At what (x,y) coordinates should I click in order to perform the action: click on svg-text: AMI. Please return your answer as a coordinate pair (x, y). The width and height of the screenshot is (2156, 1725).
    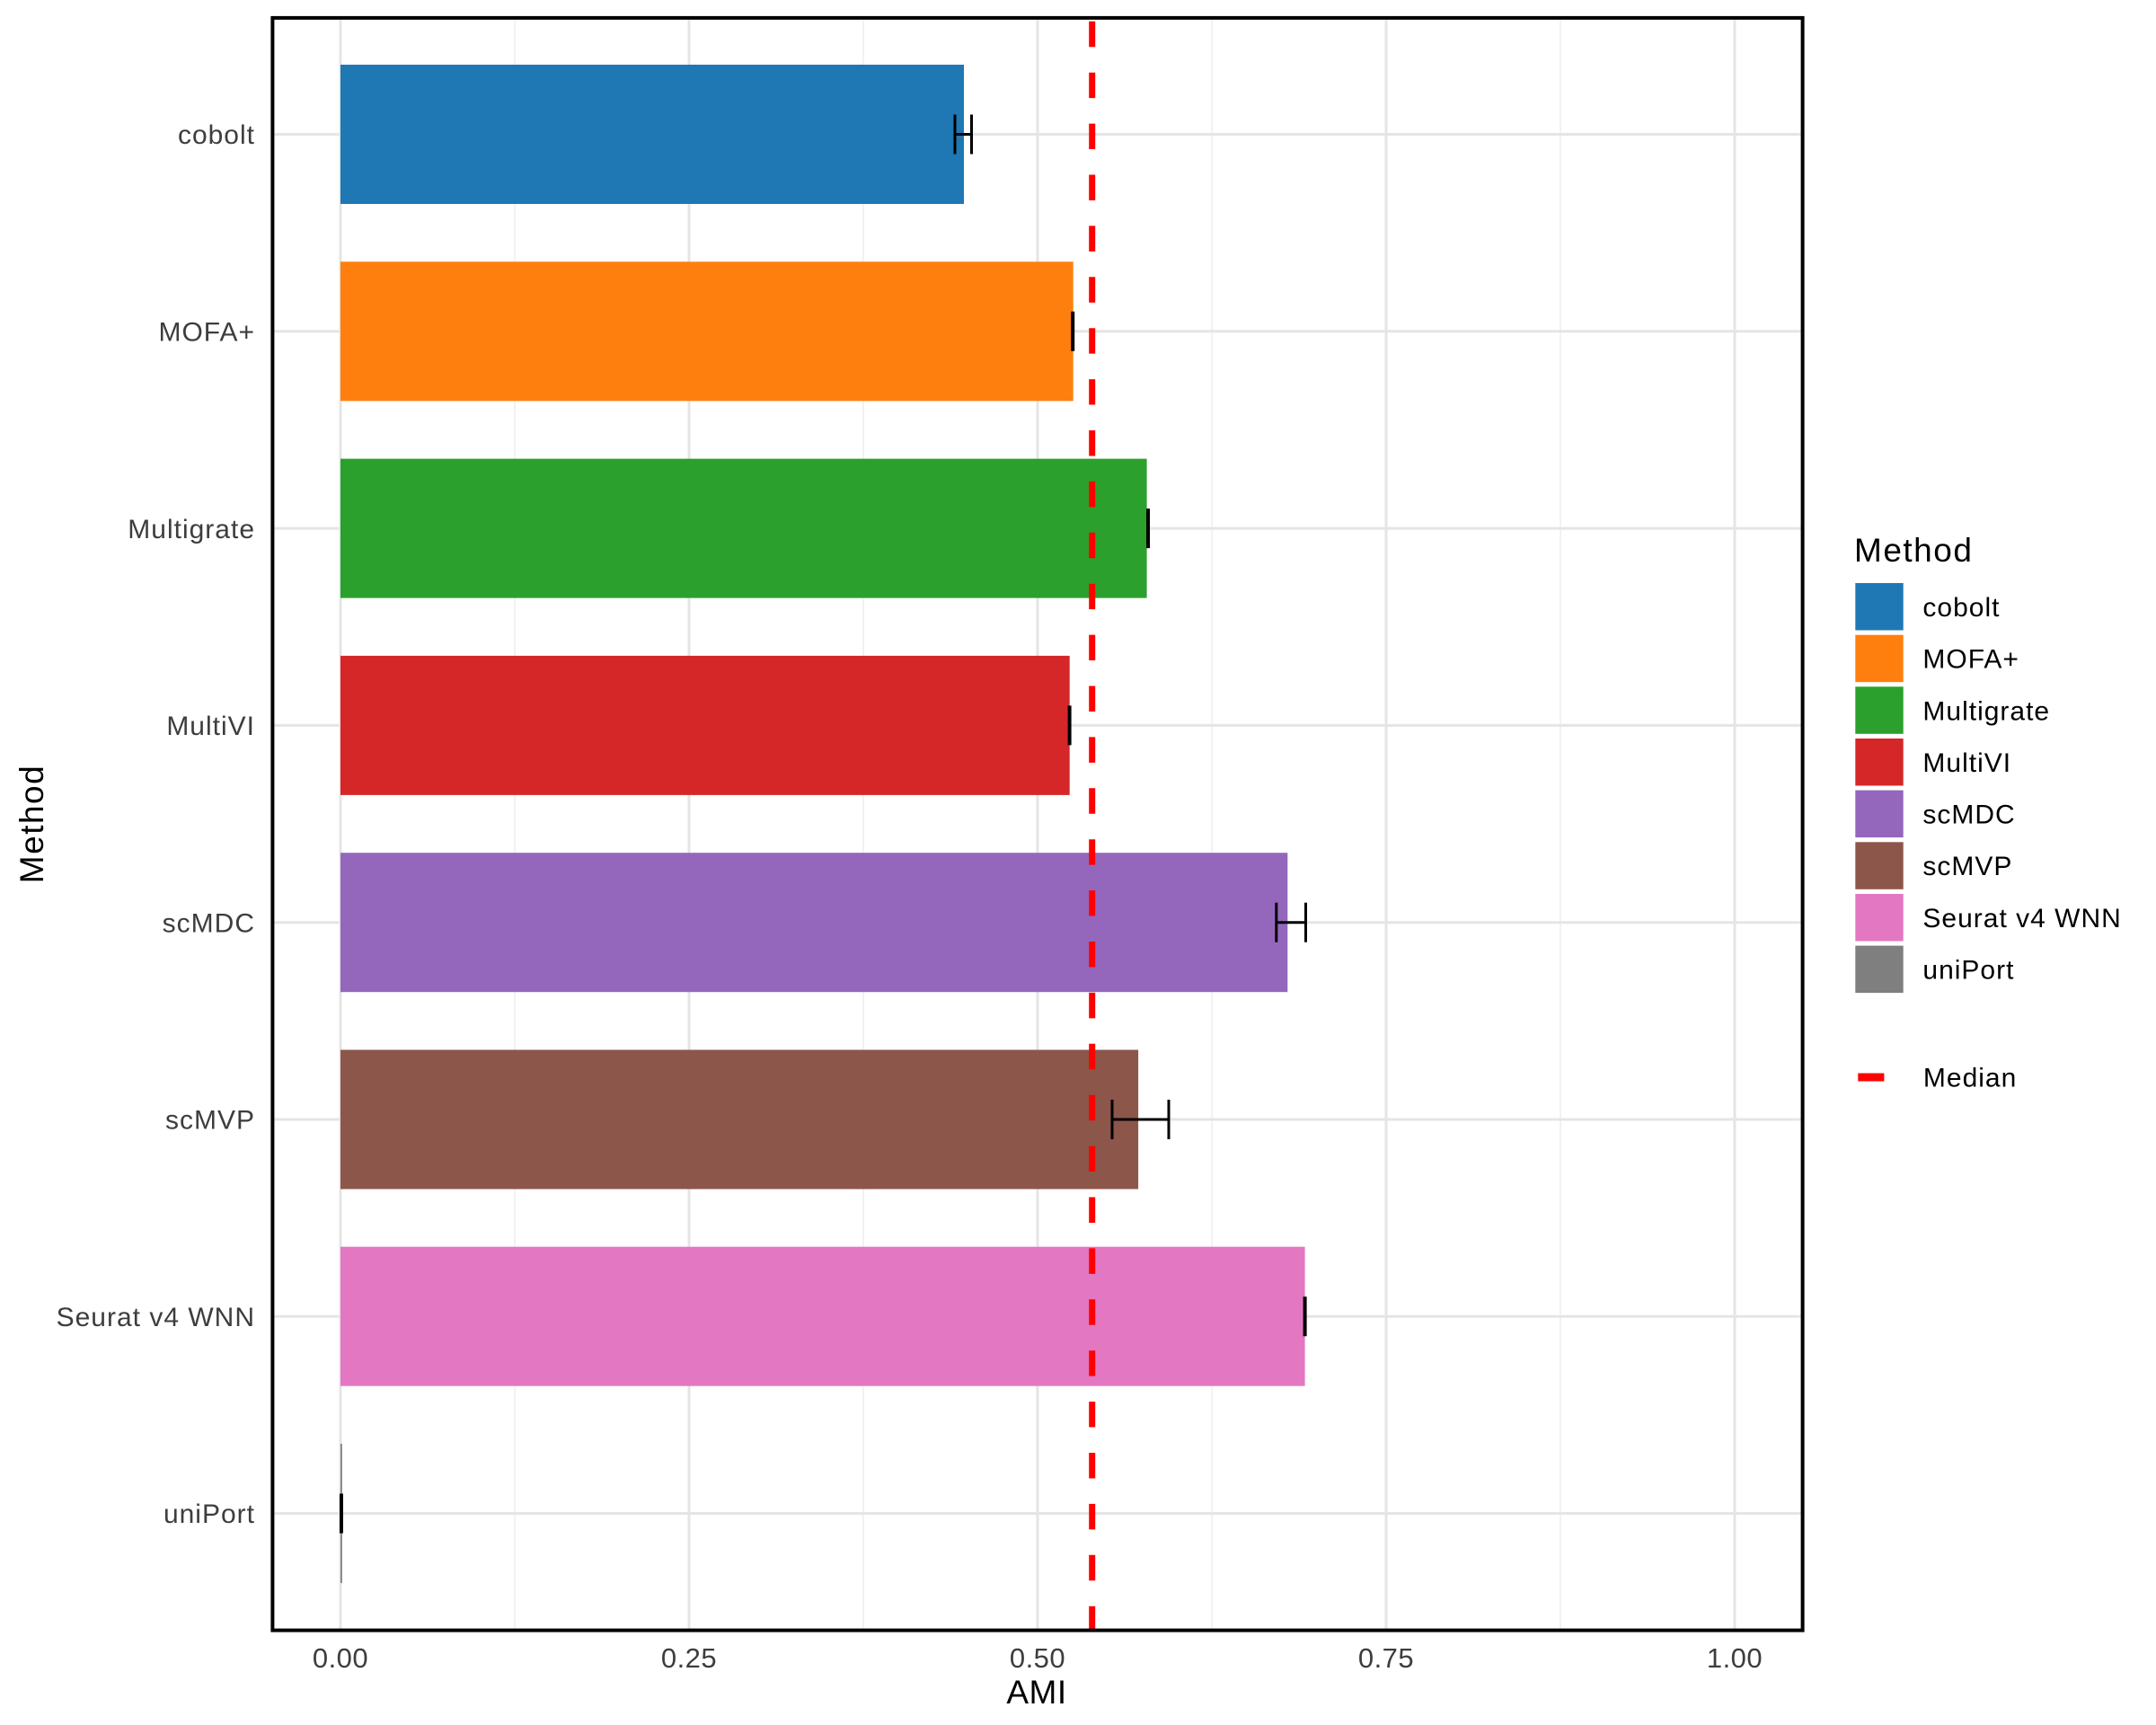
    Looking at the image, I should click on (1036, 1692).